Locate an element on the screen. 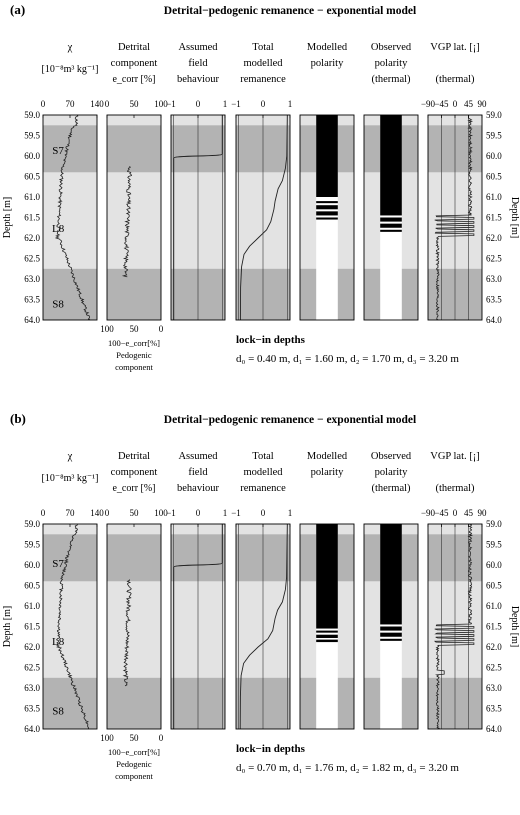 Image resolution: width=520 pixels, height=815 pixels. column-header-6: VGP lat. [¡] (thermal) −90 −45 0 45 90 is located at coordinates (454, 484).